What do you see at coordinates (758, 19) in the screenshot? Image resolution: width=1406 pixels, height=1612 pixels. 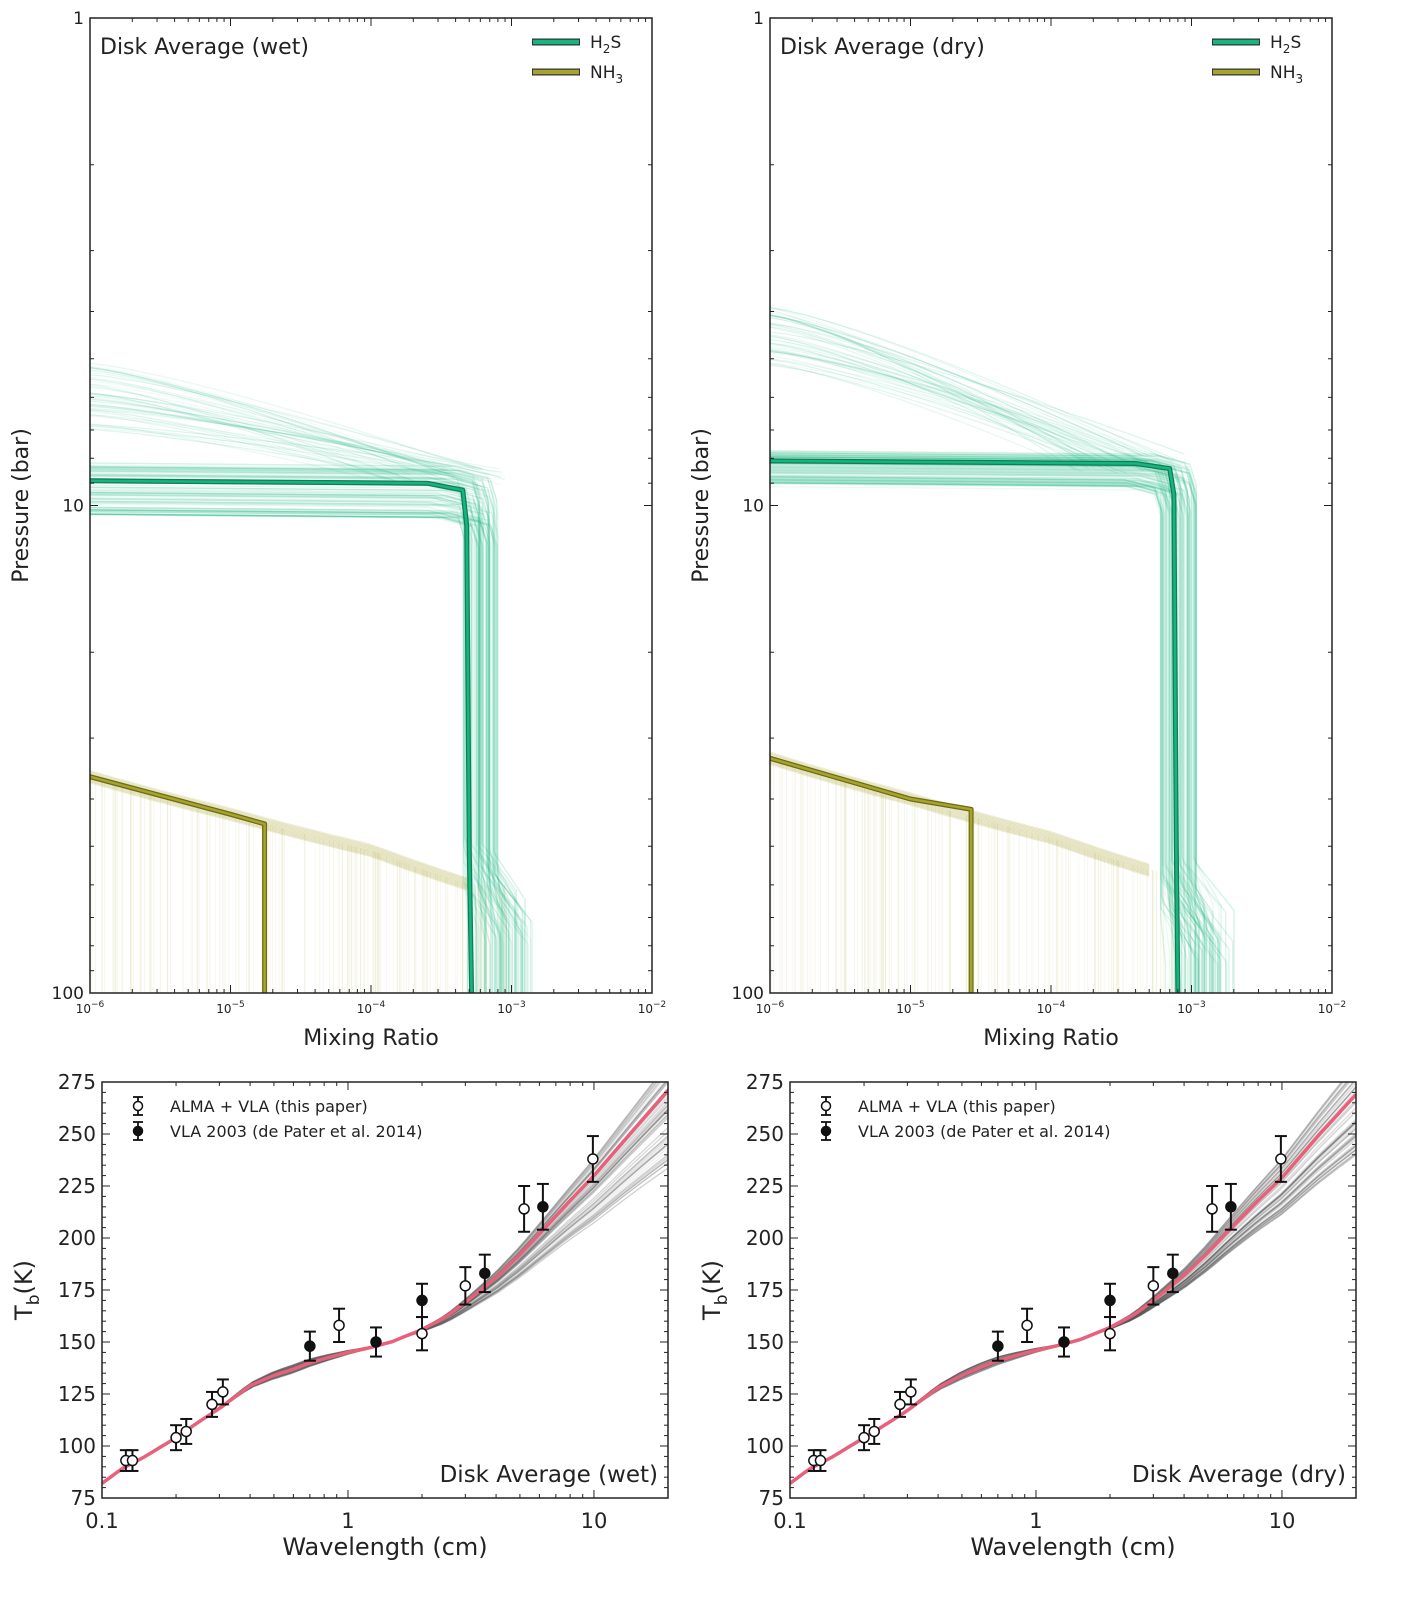 I see `y-tick-label: 1` at bounding box center [758, 19].